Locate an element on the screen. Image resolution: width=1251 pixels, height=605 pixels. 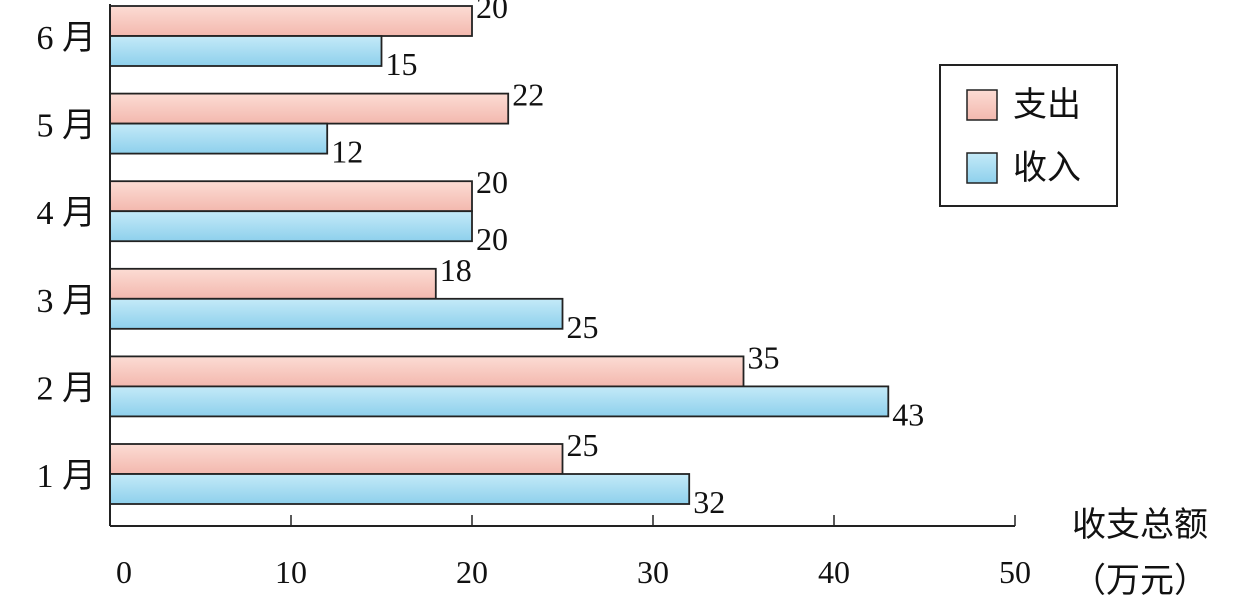
bar-value-label-expense: 22 is located at coordinates (528, 95).